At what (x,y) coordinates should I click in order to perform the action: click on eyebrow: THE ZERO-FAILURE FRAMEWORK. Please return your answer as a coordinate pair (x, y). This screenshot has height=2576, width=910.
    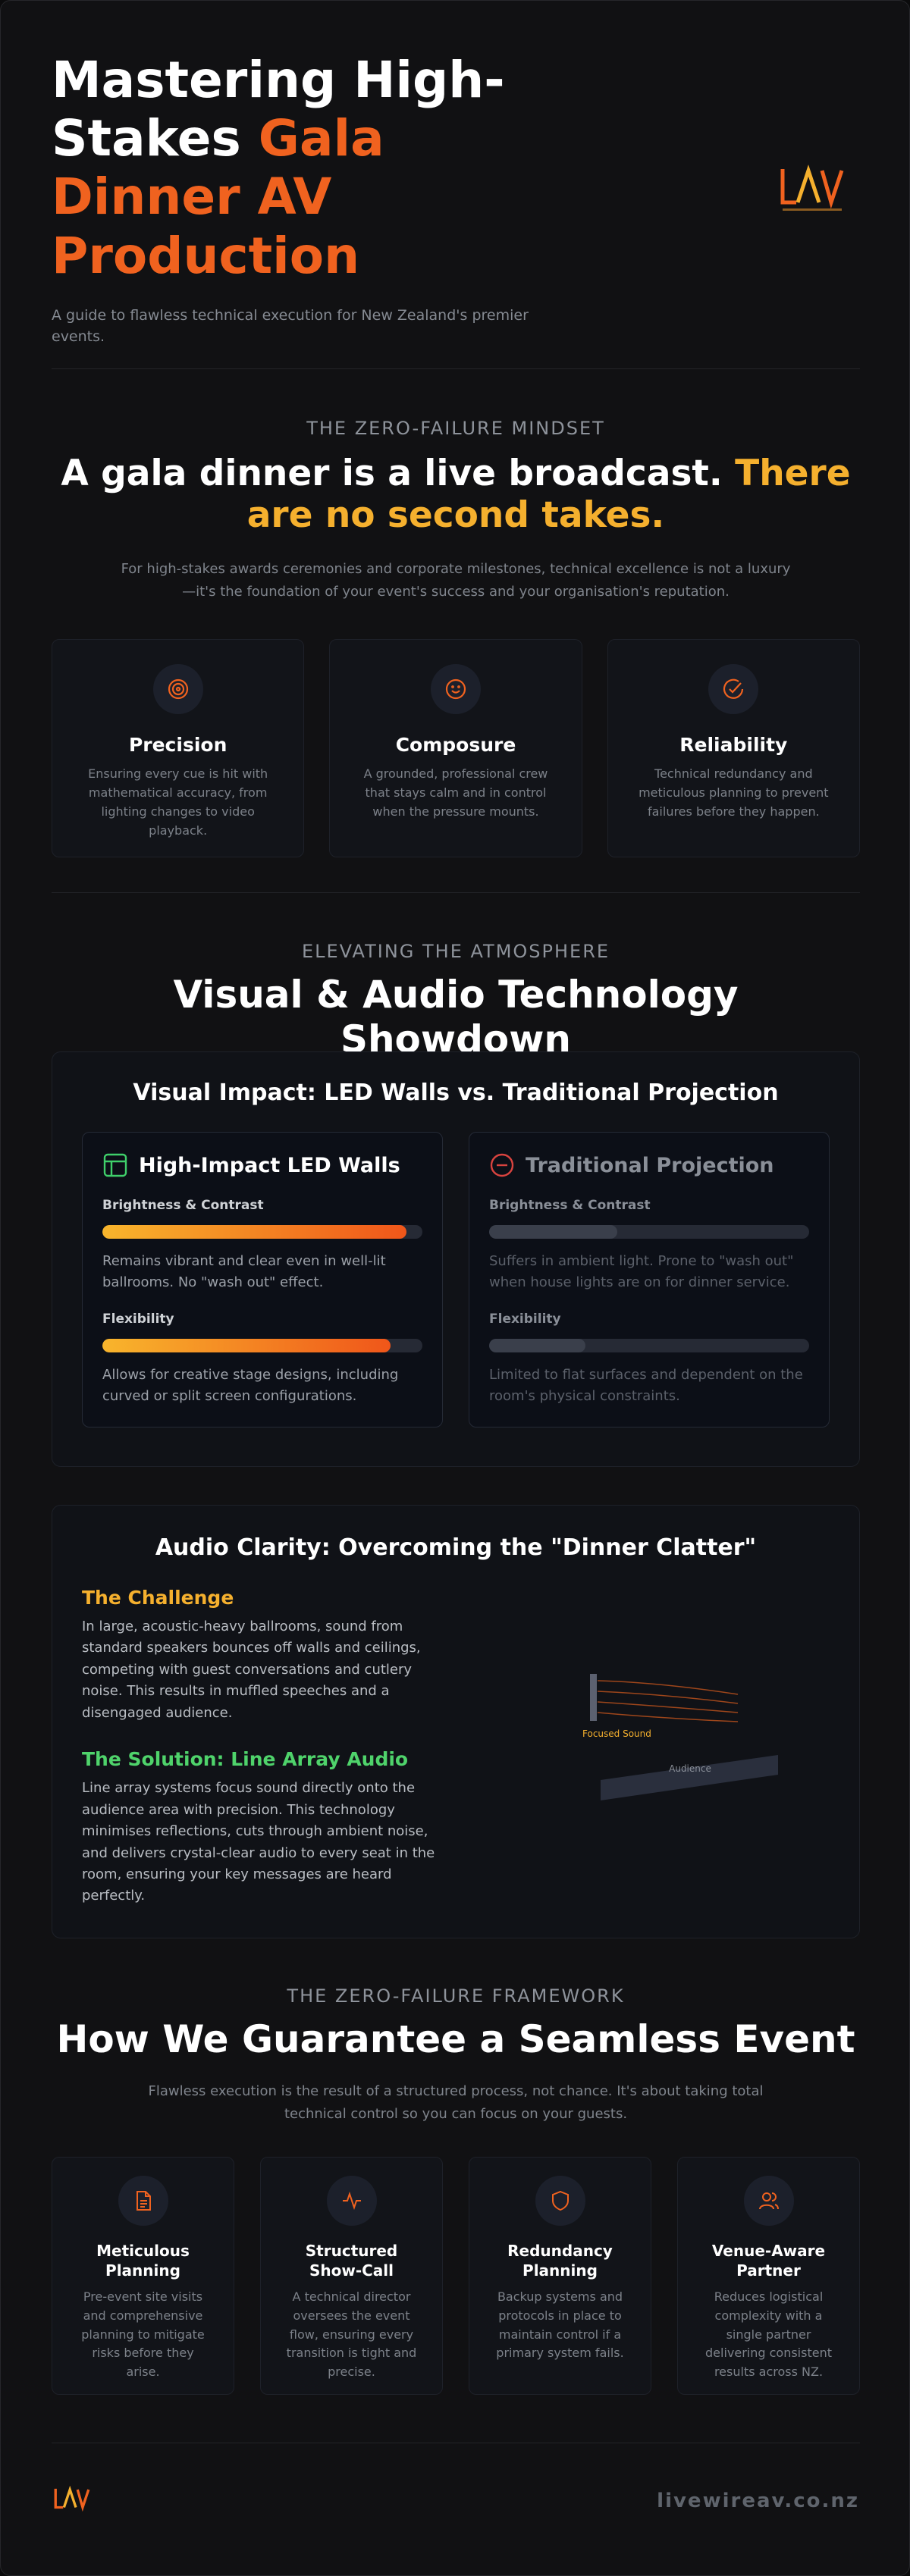
    Looking at the image, I should click on (456, 1996).